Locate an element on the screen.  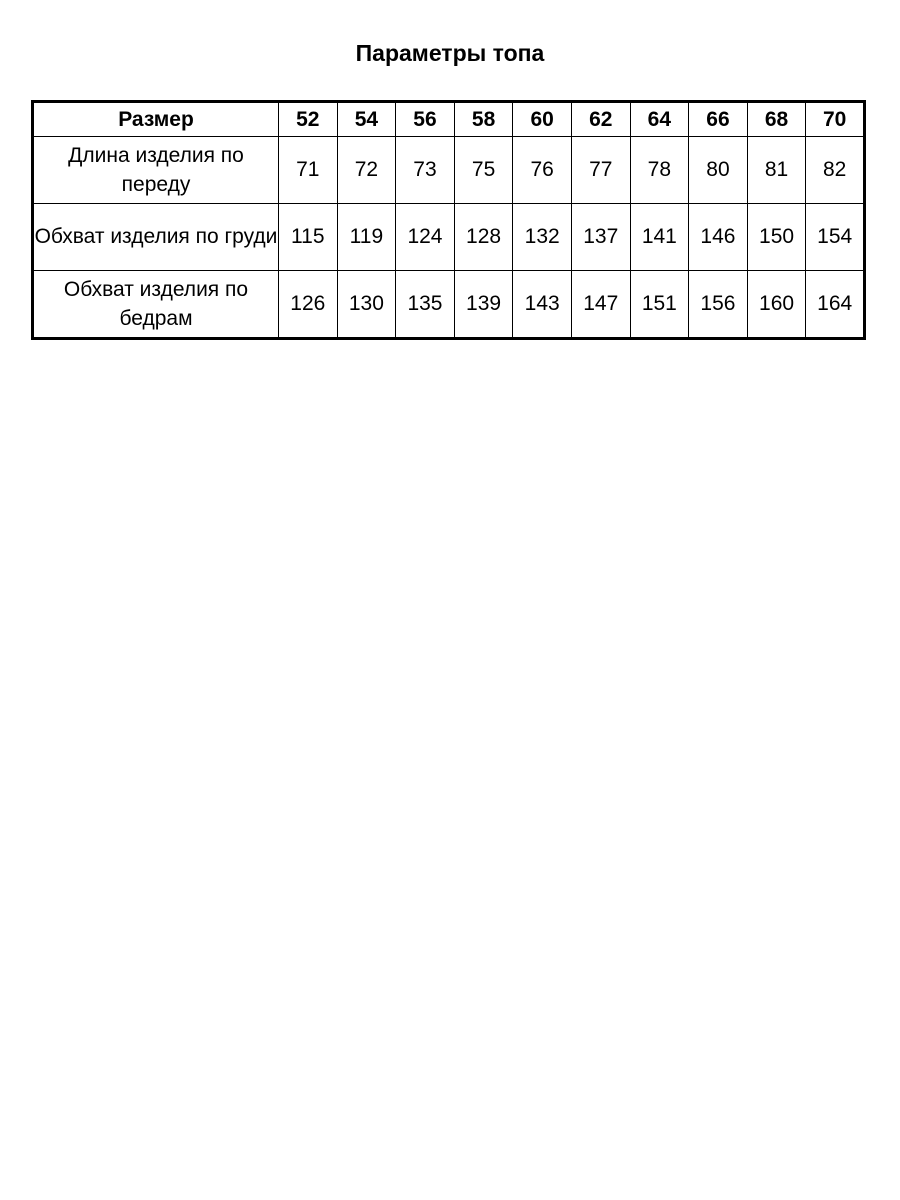
size-header: 62 is located at coordinates (600, 119).